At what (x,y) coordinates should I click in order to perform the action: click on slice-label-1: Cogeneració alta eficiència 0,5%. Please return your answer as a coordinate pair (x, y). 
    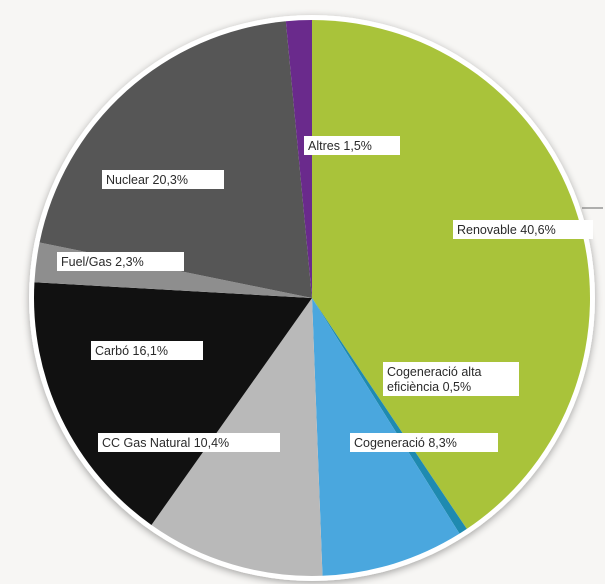
    Looking at the image, I should click on (434, 379).